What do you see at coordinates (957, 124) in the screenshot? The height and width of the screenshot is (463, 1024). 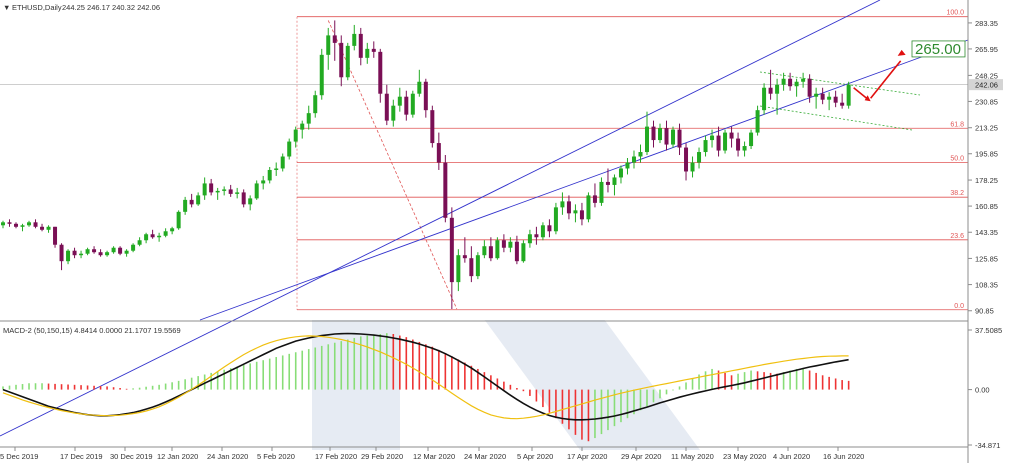 I see `fib-level-label: 61.8` at bounding box center [957, 124].